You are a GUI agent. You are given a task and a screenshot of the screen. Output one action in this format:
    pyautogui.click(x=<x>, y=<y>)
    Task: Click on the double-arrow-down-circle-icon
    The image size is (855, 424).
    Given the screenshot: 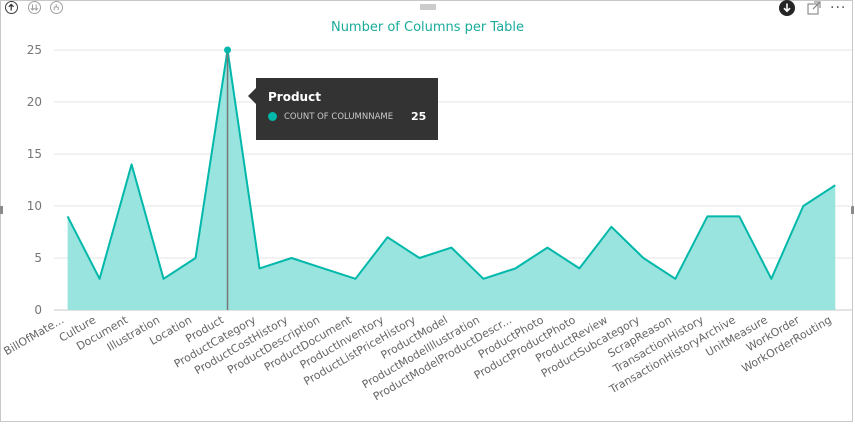 What is the action you would take?
    pyautogui.click(x=34, y=7)
    